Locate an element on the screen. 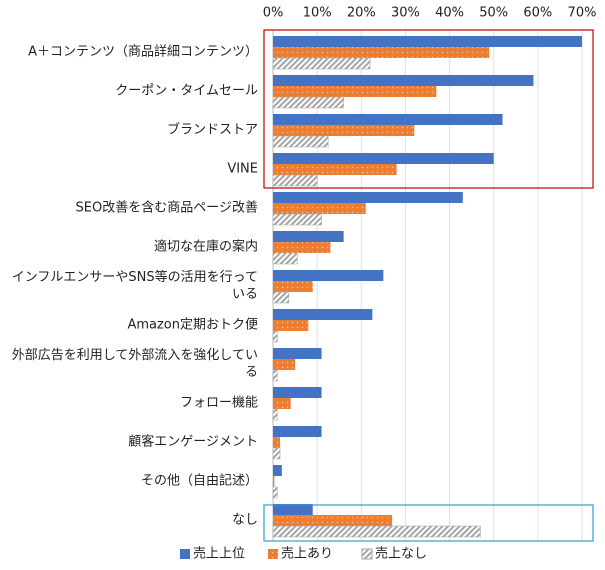 This screenshot has width=605, height=570. x-tick-label: 30% is located at coordinates (405, 13).